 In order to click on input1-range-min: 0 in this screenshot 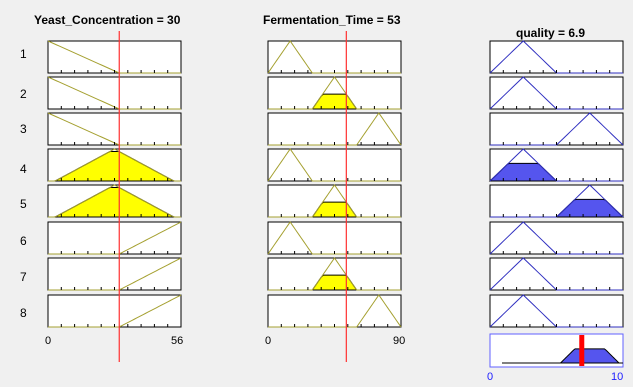, I will do `click(48, 341)`.